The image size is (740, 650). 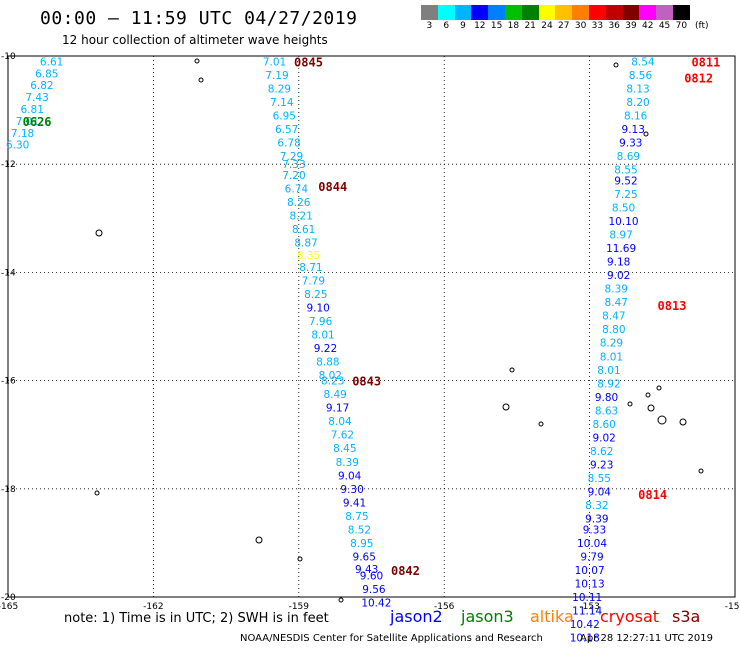 What do you see at coordinates (530, 26) in the screenshot?
I see `legend-tick-label: 21` at bounding box center [530, 26].